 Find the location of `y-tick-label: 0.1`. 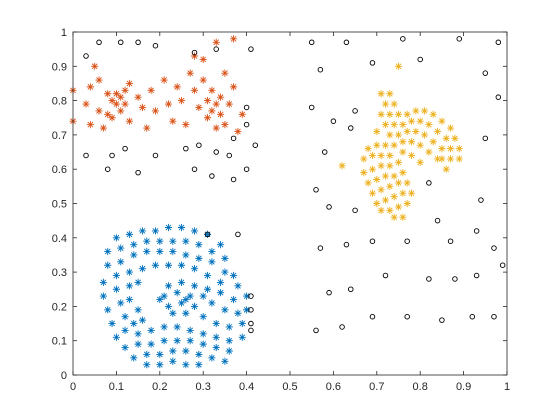

y-tick-label: 0.1 is located at coordinates (59, 342).